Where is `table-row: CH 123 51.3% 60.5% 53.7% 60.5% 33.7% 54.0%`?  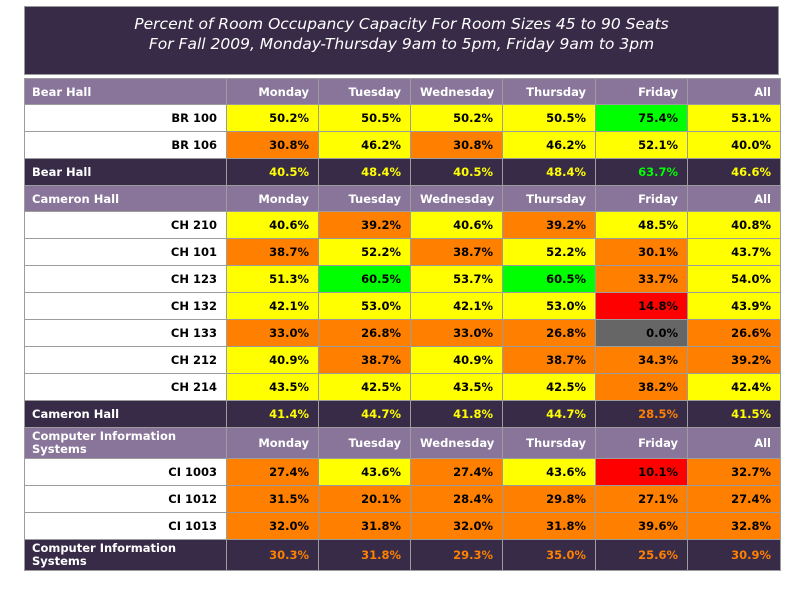
table-row: CH 123 51.3% 60.5% 53.7% 60.5% 33.7% 54.0% is located at coordinates (402, 279).